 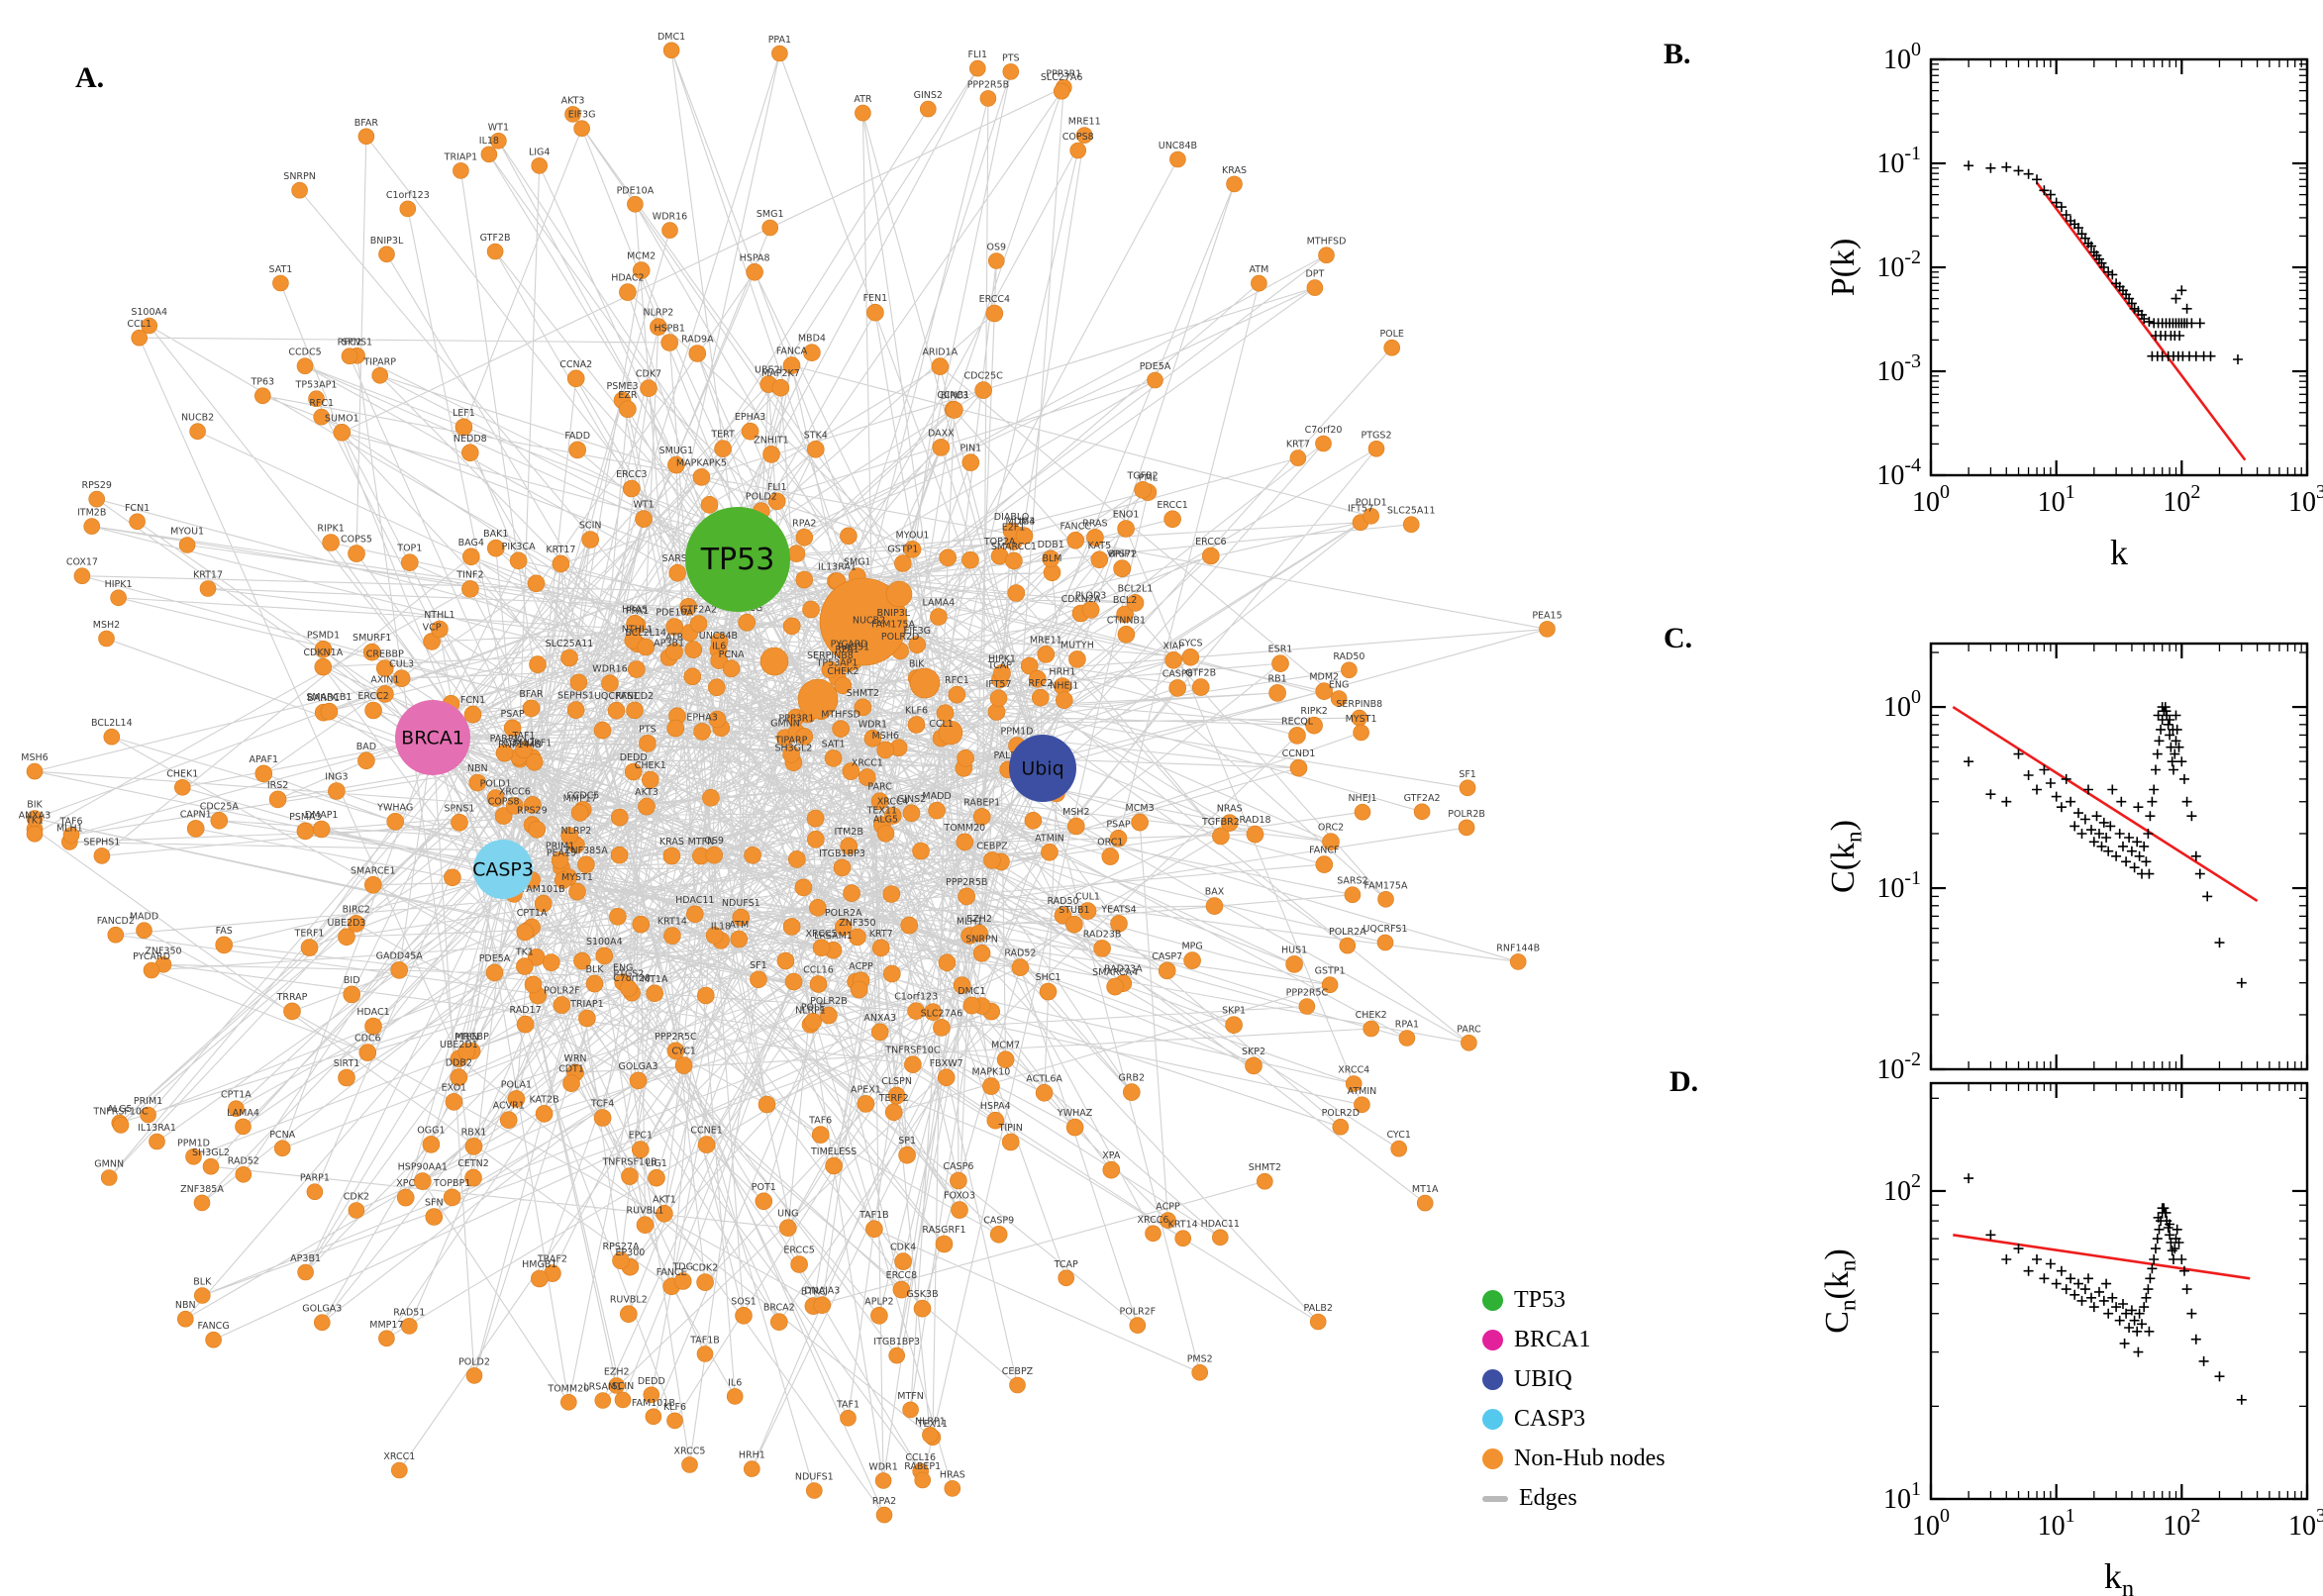 I want to click on node-label: C1orf123, so click(x=916, y=997).